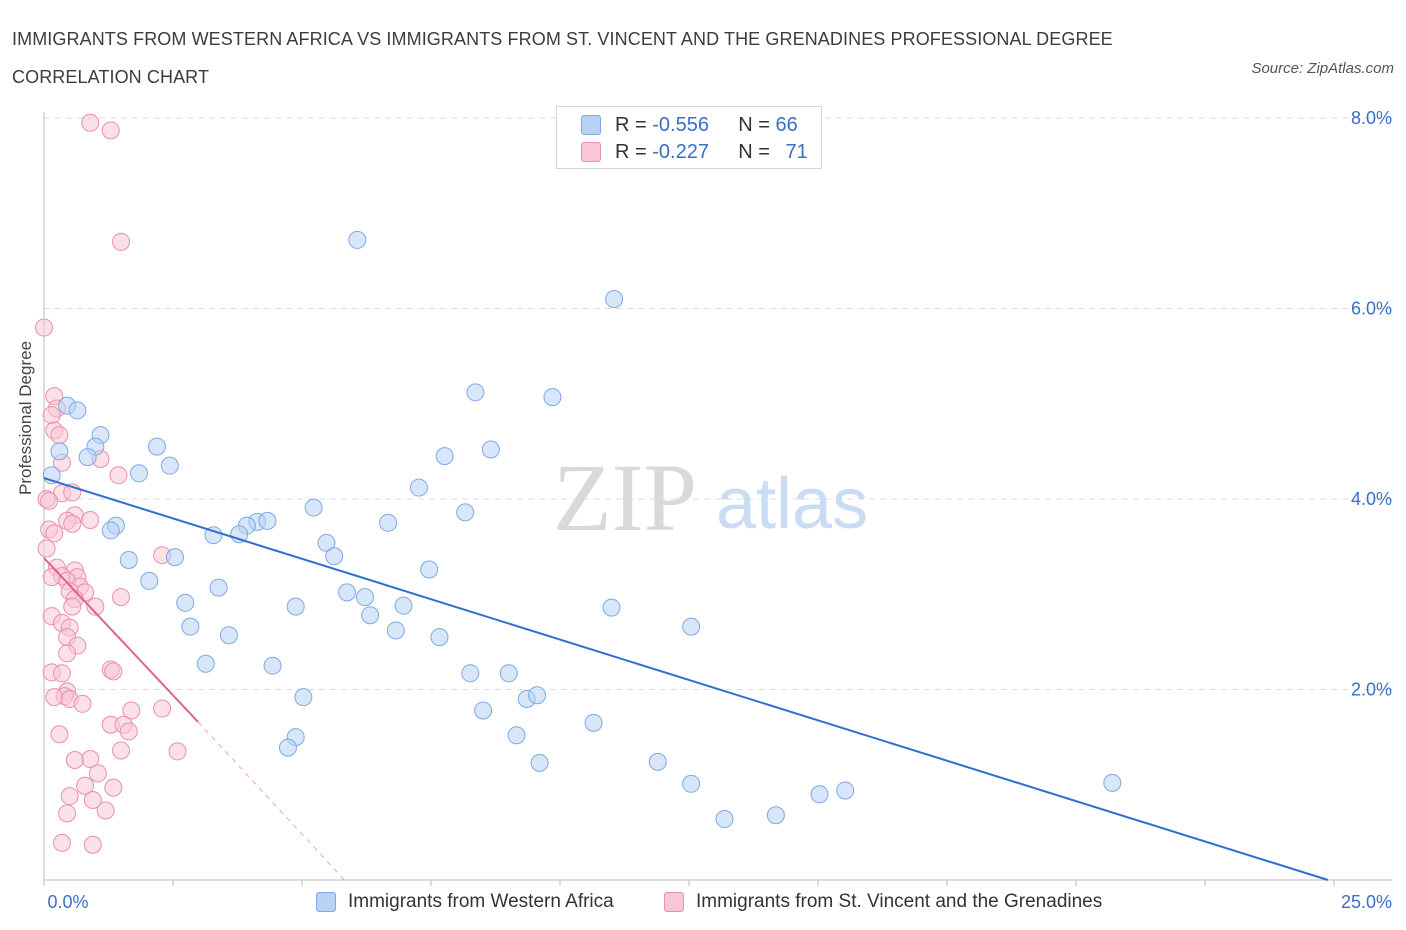 Image resolution: width=1406 pixels, height=930 pixels. What do you see at coordinates (1371, 309) in the screenshot?
I see `y-tick-label: 6.0%` at bounding box center [1371, 309].